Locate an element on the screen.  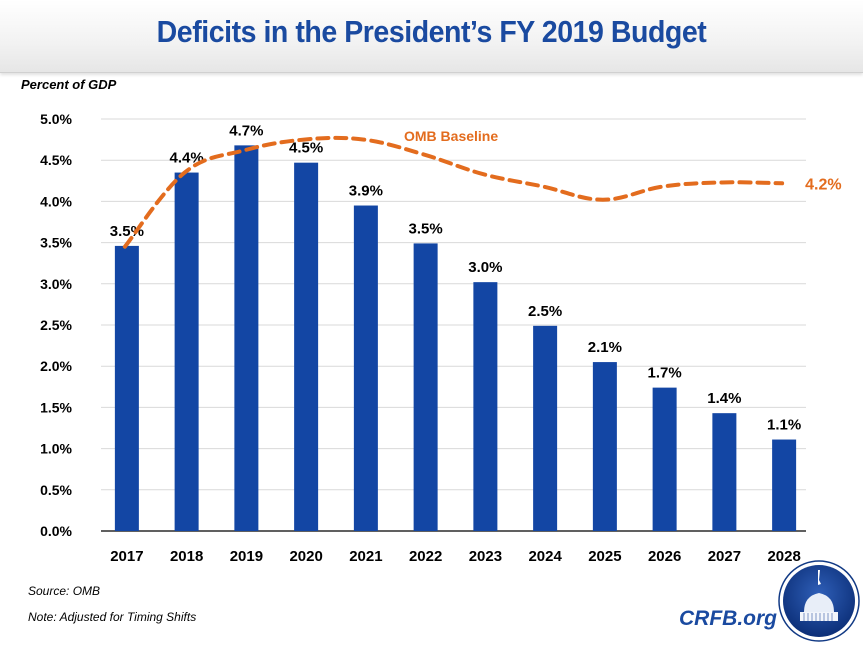
x-tick-label: 2021 is located at coordinates (365, 556).